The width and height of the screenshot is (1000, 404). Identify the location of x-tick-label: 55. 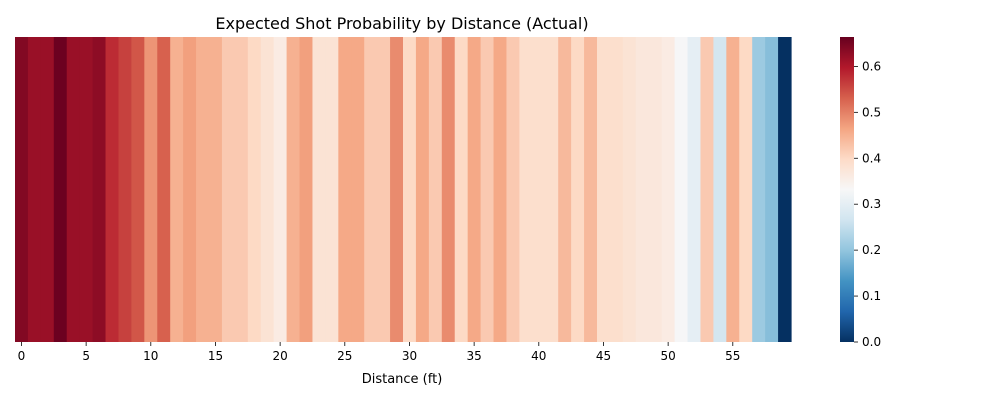
(732, 356).